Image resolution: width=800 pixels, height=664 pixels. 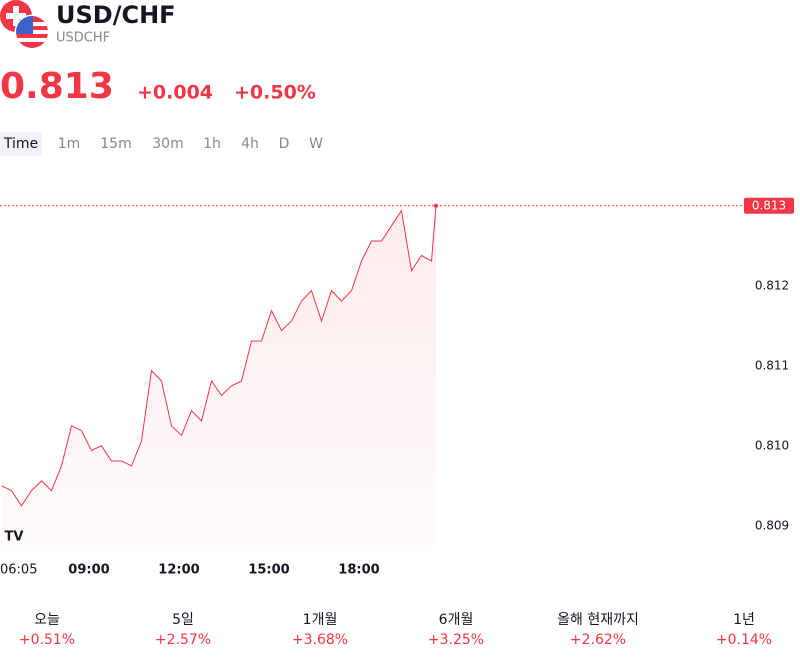 I want to click on interval-tab: 30m, so click(x=167, y=144).